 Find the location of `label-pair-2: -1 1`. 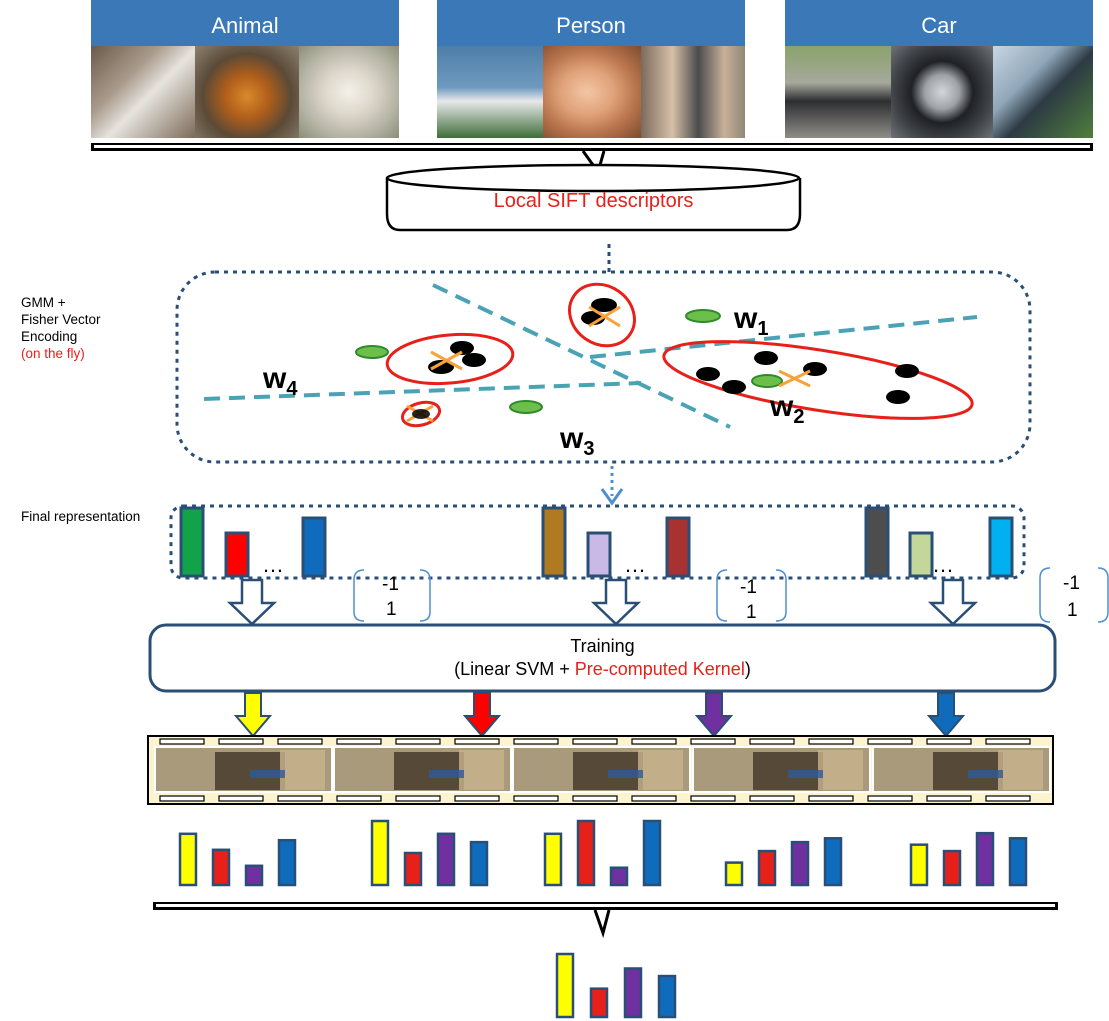

label-pair-2: -1 1 is located at coordinates (748, 600).